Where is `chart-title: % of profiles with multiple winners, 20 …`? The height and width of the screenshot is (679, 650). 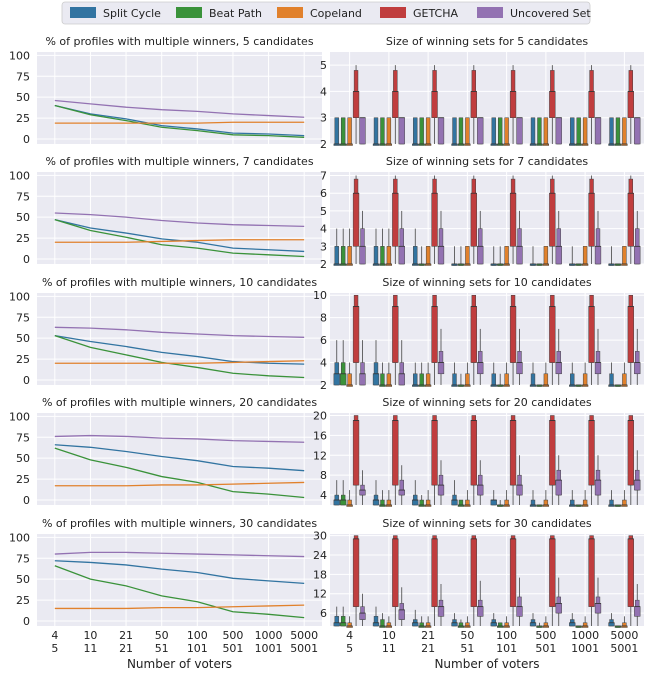 chart-title: % of profiles with multiple winners, 20 … is located at coordinates (179, 402).